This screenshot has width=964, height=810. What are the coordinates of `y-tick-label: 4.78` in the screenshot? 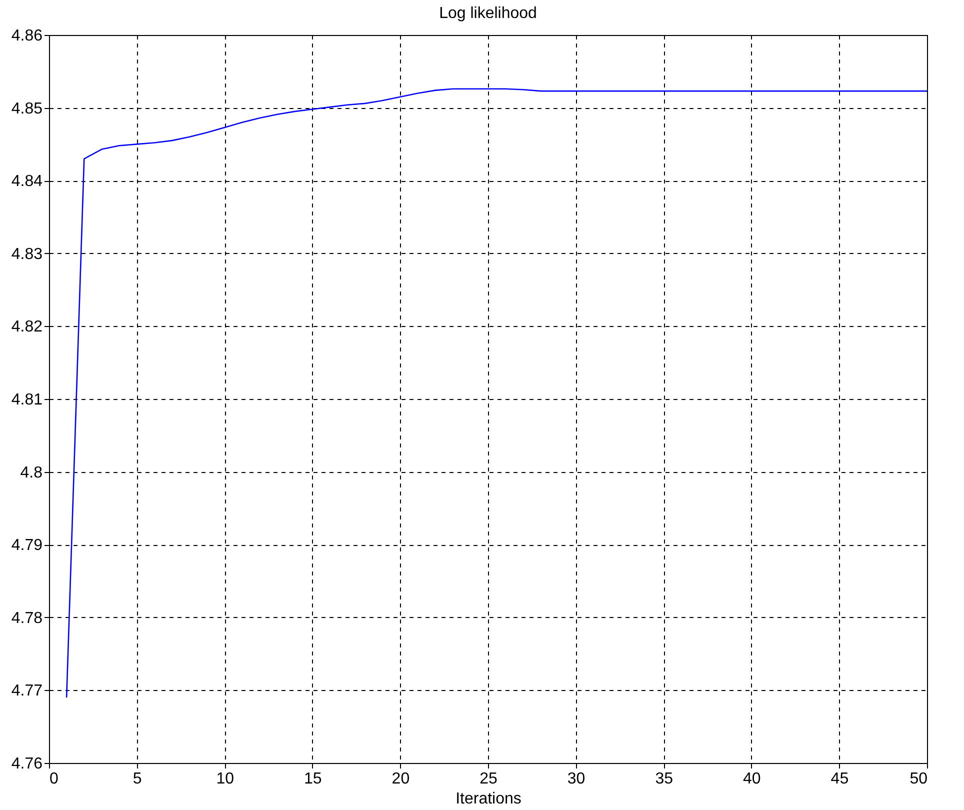 It's located at (27, 618).